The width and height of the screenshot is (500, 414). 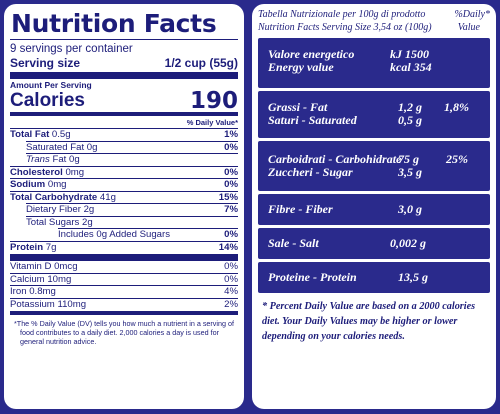 I want to click on nutrient-row-total-sugars: Total Sugars 2g, so click(x=132, y=222).